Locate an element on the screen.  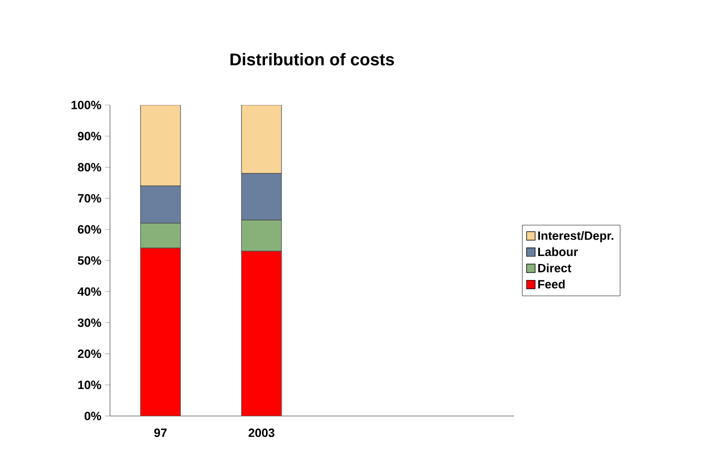
x-tick-label: 2003 is located at coordinates (261, 433).